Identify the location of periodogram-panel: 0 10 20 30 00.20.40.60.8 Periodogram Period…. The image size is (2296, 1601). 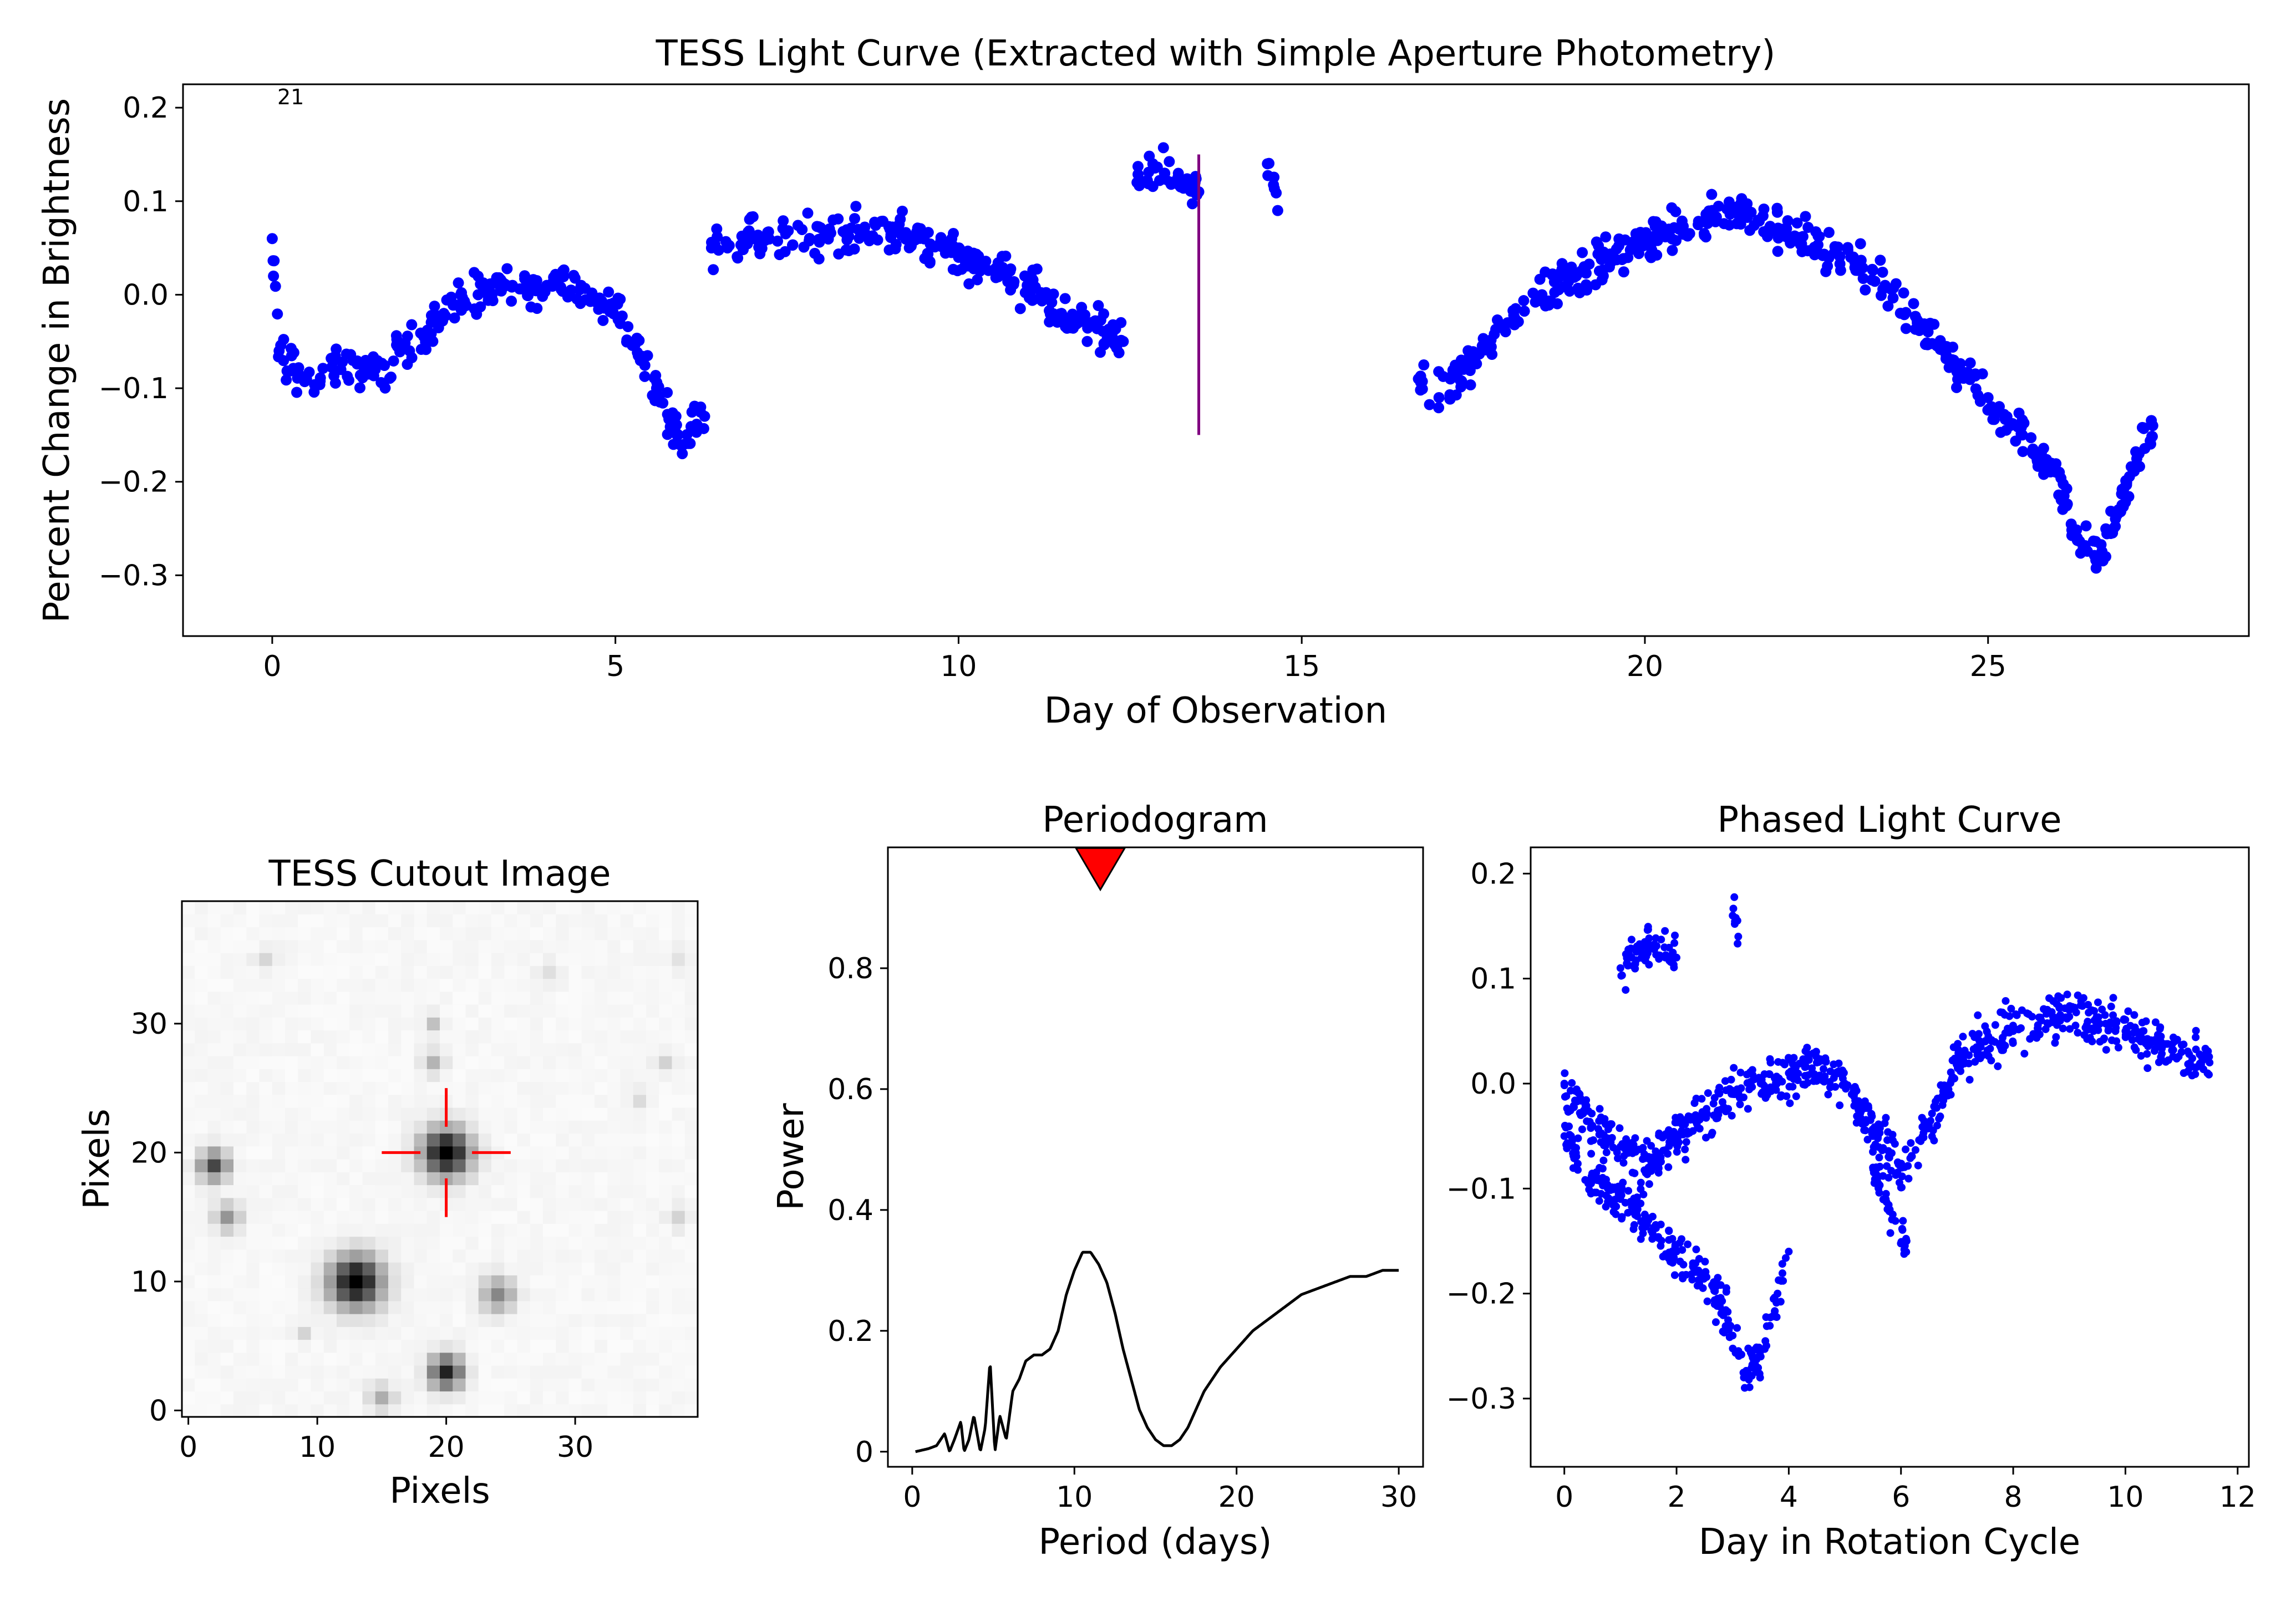
(1097, 1181).